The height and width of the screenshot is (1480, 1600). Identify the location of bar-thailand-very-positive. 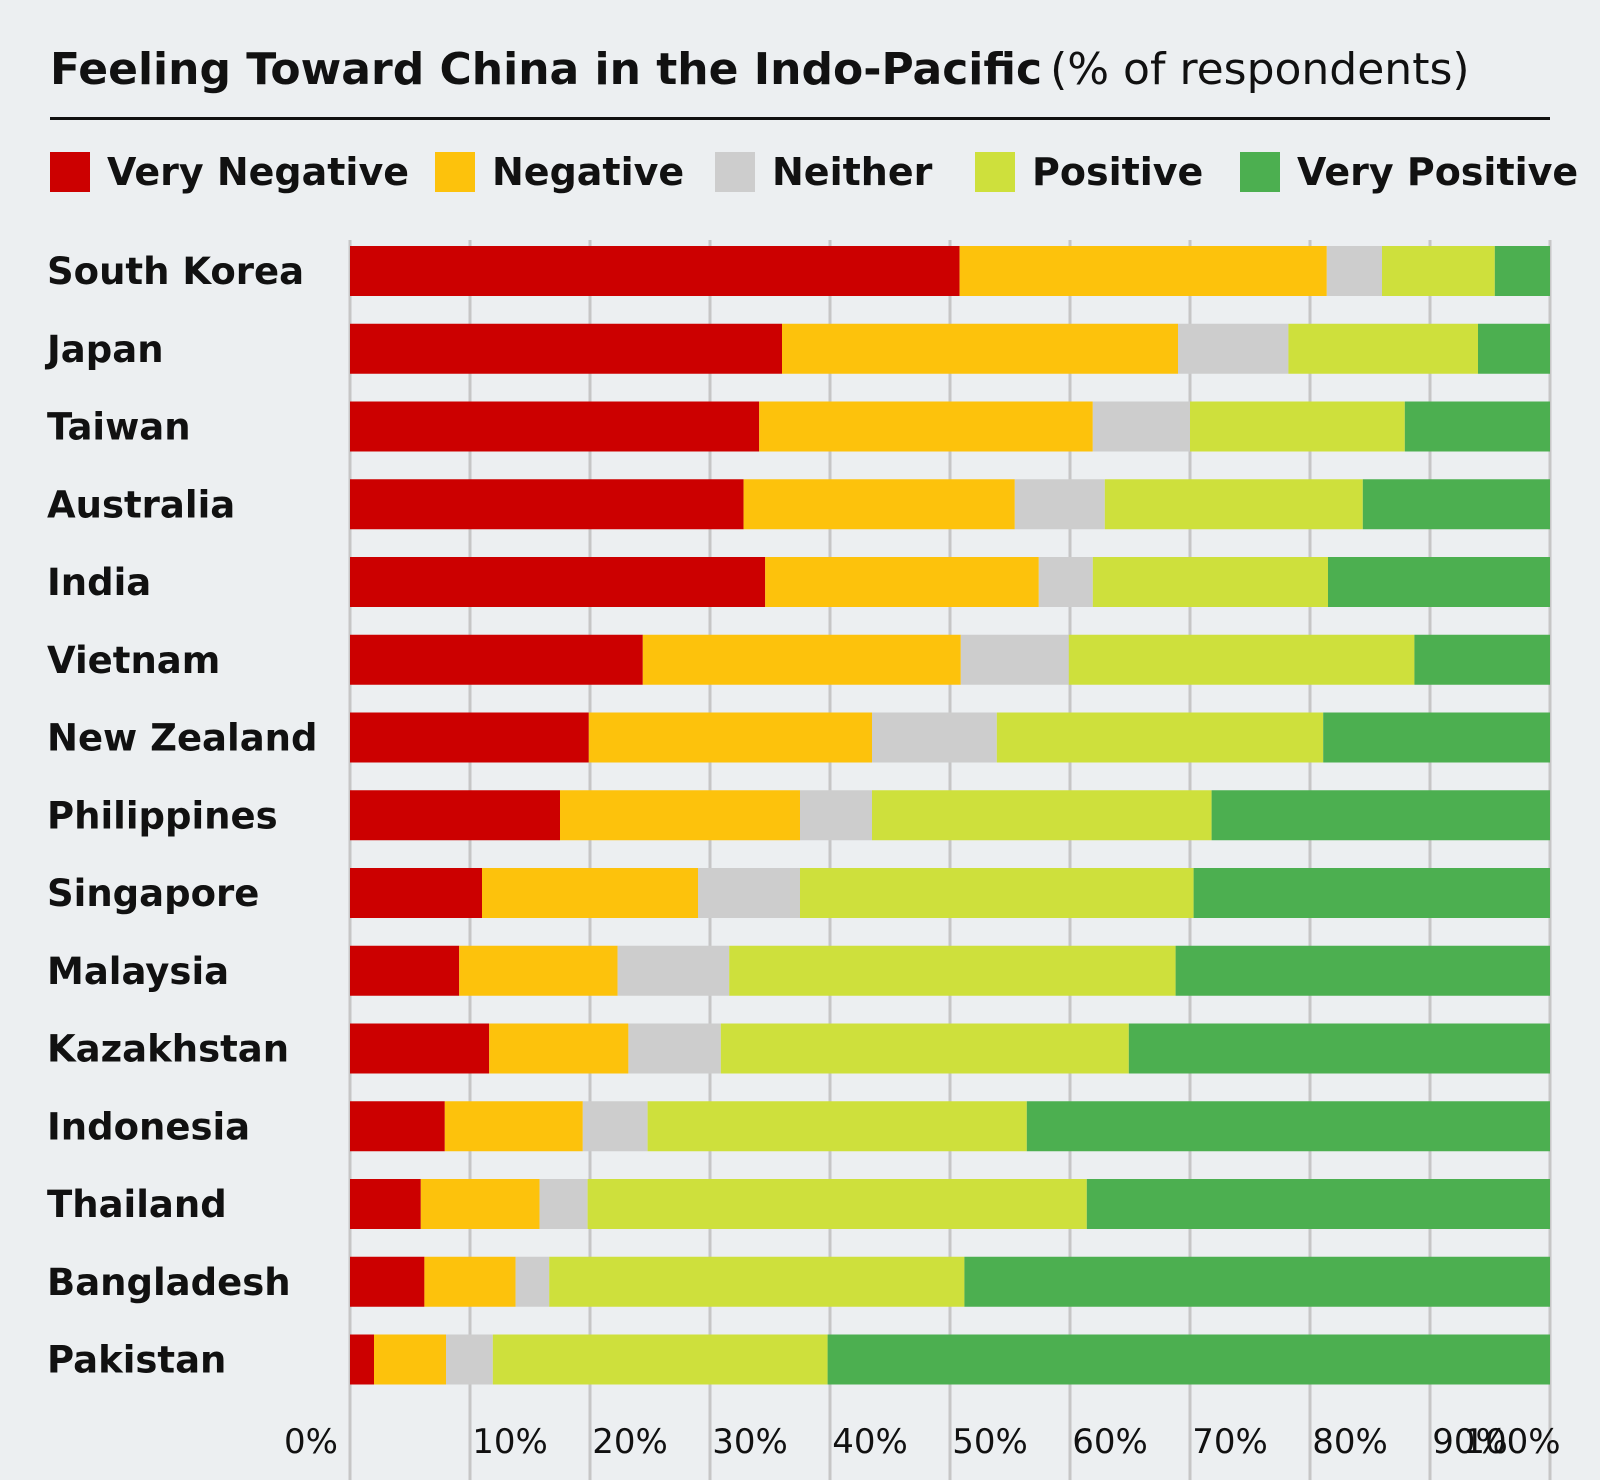
(1318, 1204).